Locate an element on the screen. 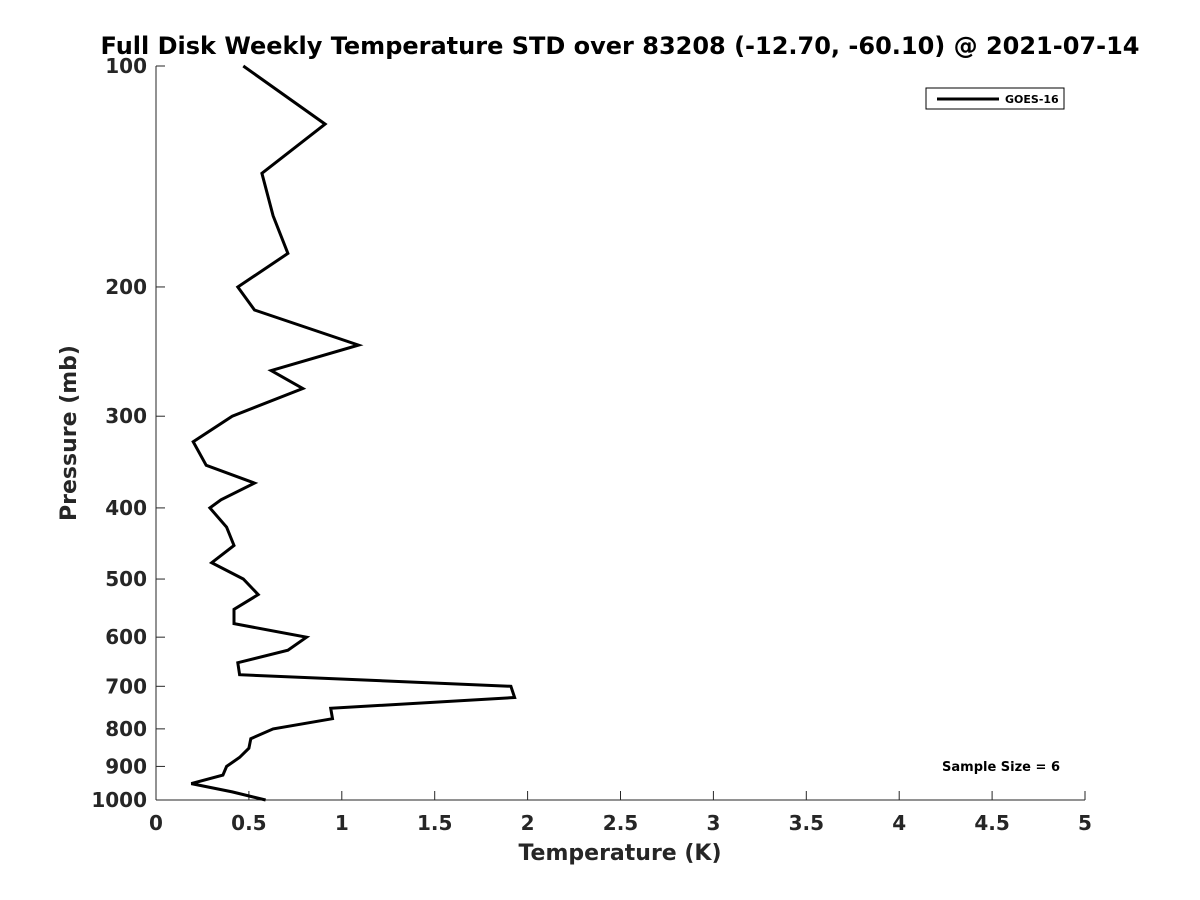 The width and height of the screenshot is (1200, 900). x-tick-label: 0.5 is located at coordinates (248, 823).